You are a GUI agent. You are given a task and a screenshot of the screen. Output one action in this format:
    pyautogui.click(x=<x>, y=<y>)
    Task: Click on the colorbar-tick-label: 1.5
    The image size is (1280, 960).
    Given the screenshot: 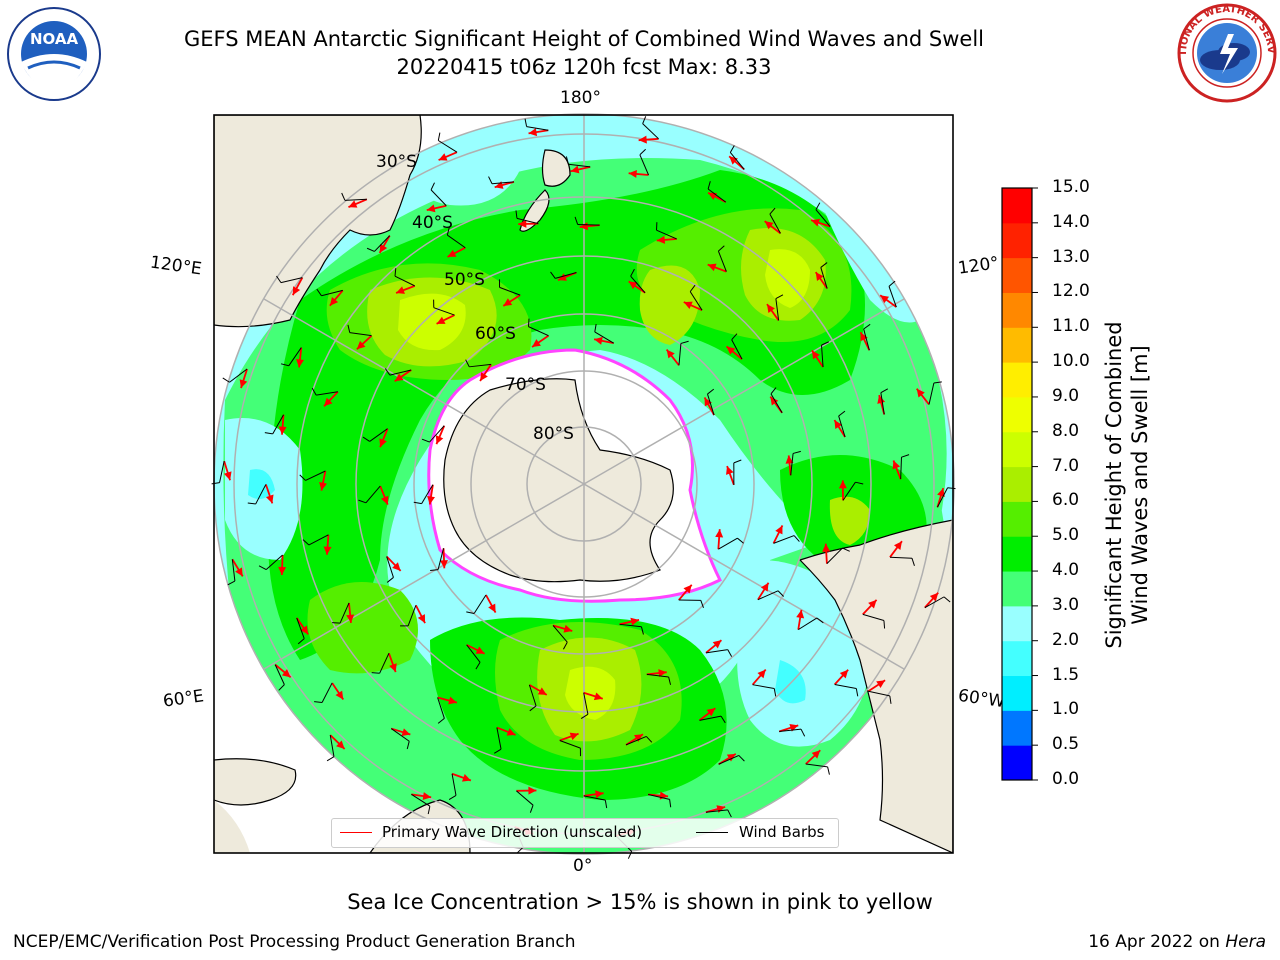 What is the action you would take?
    pyautogui.click(x=1066, y=674)
    